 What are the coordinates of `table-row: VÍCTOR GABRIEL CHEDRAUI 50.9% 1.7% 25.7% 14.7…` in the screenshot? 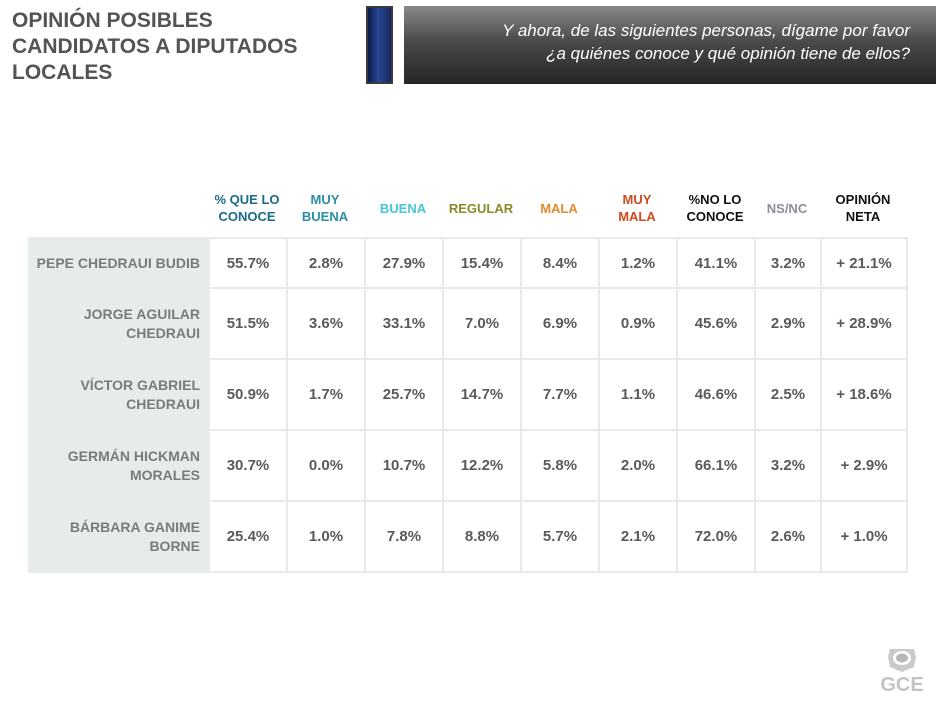 It's located at (468, 394).